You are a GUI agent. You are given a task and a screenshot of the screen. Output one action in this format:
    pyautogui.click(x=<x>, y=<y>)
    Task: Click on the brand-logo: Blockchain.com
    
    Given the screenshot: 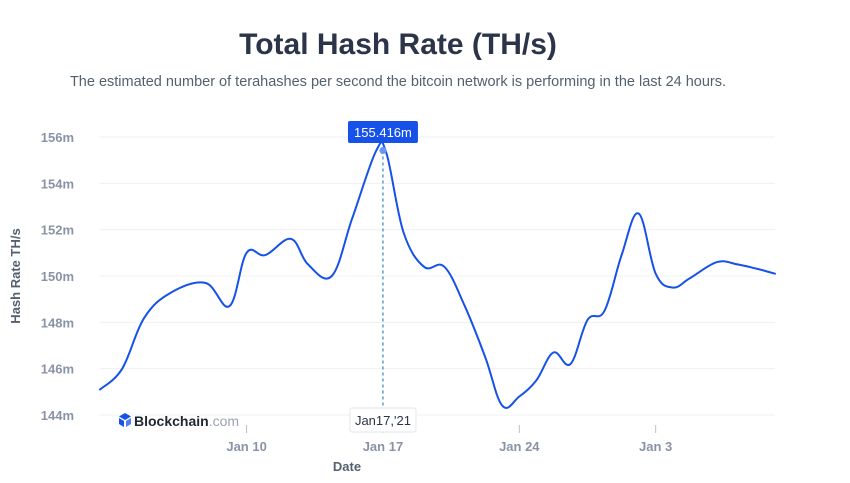 What is the action you would take?
    pyautogui.click(x=179, y=421)
    